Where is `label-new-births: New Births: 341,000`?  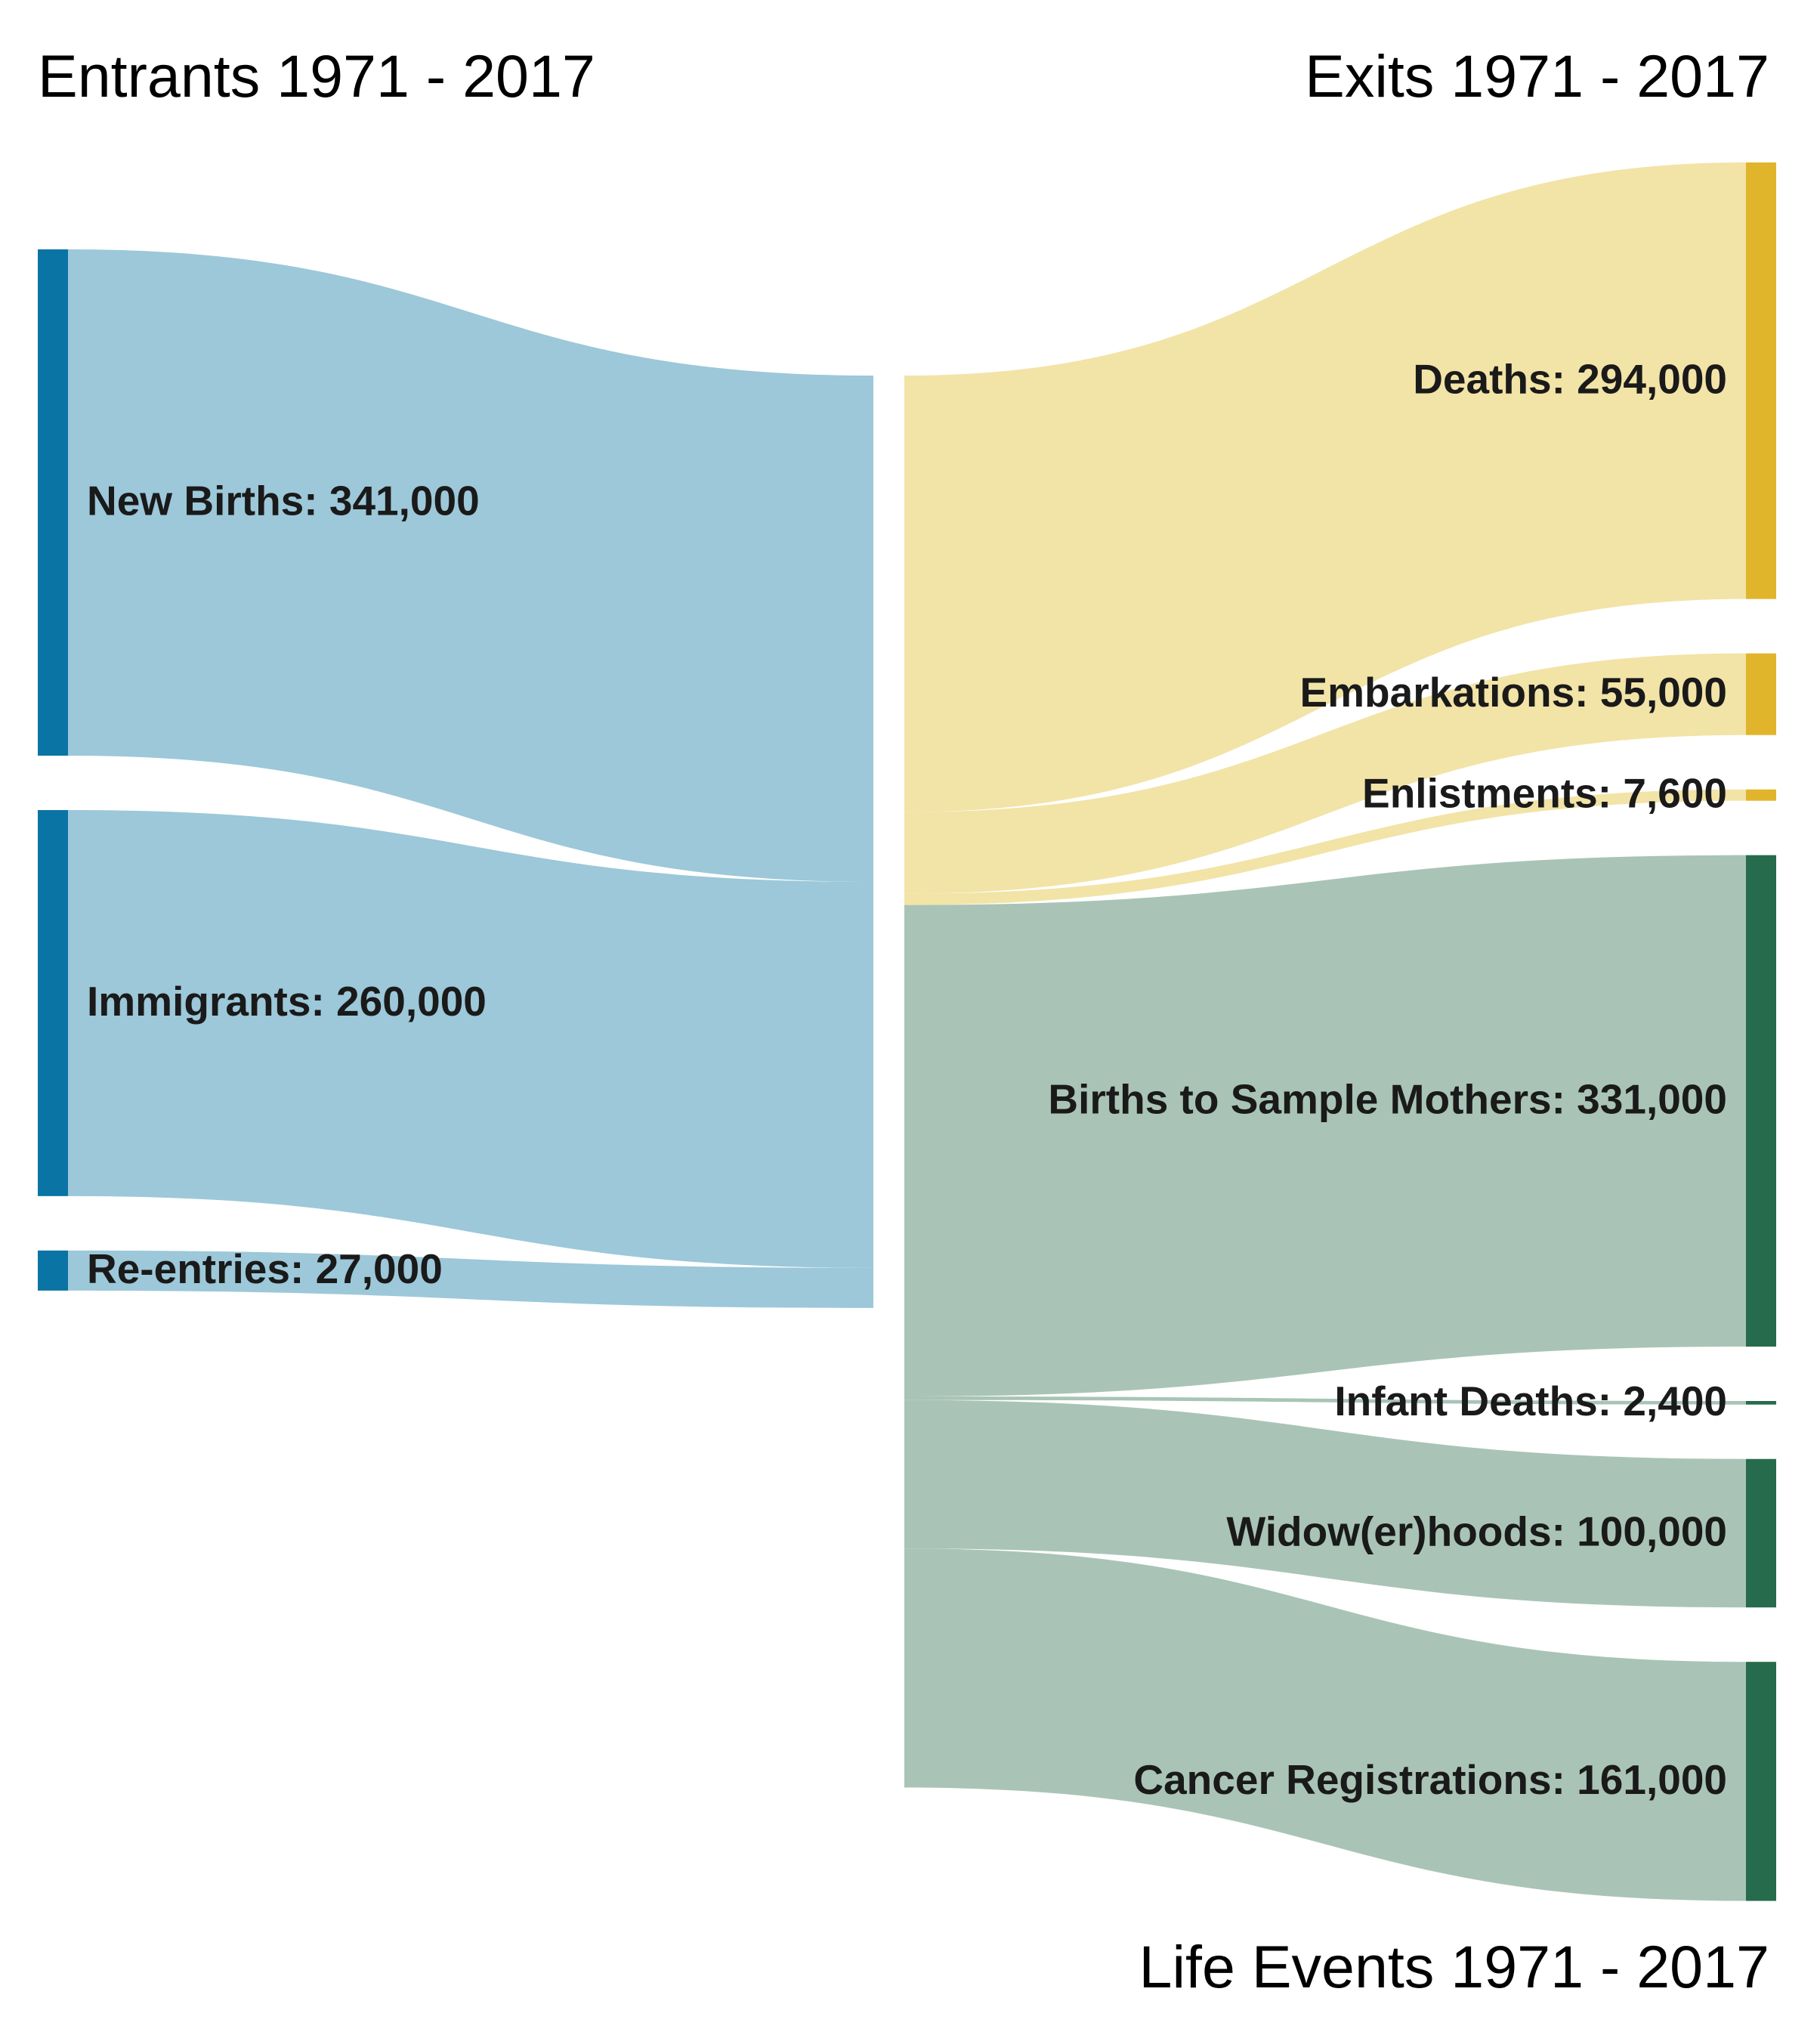 label-new-births: New Births: 341,000 is located at coordinates (283, 501).